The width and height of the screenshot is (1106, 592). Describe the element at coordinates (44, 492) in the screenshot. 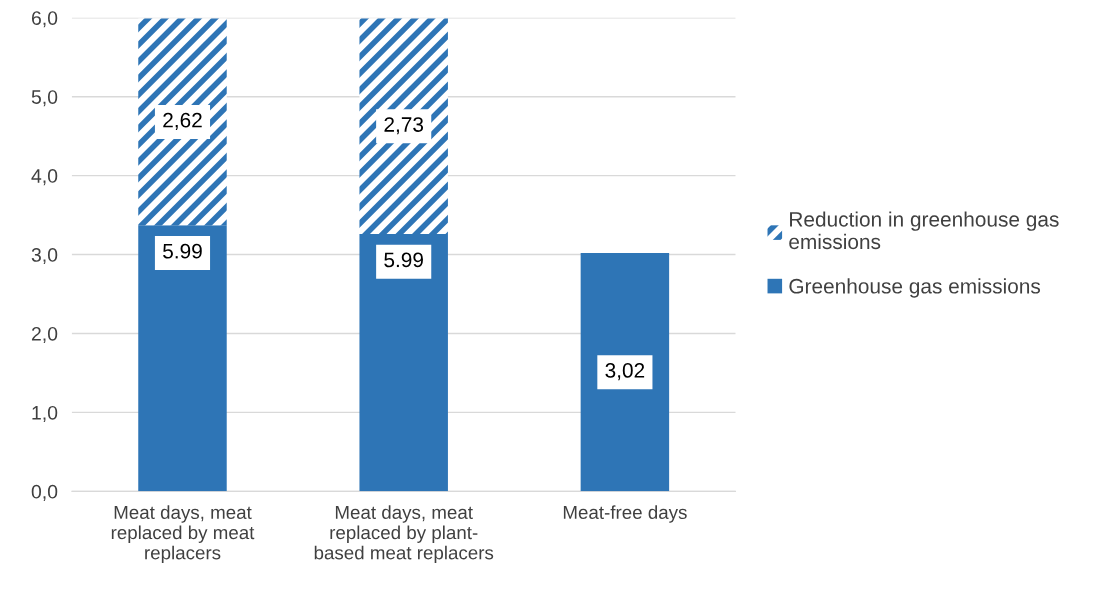

I see `y-tick-label: 0,0` at that location.